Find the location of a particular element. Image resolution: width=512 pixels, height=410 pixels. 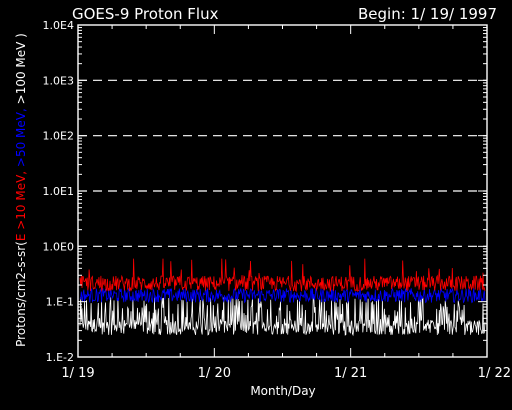

y-tick-label: 1.0E2 is located at coordinates (58, 136).